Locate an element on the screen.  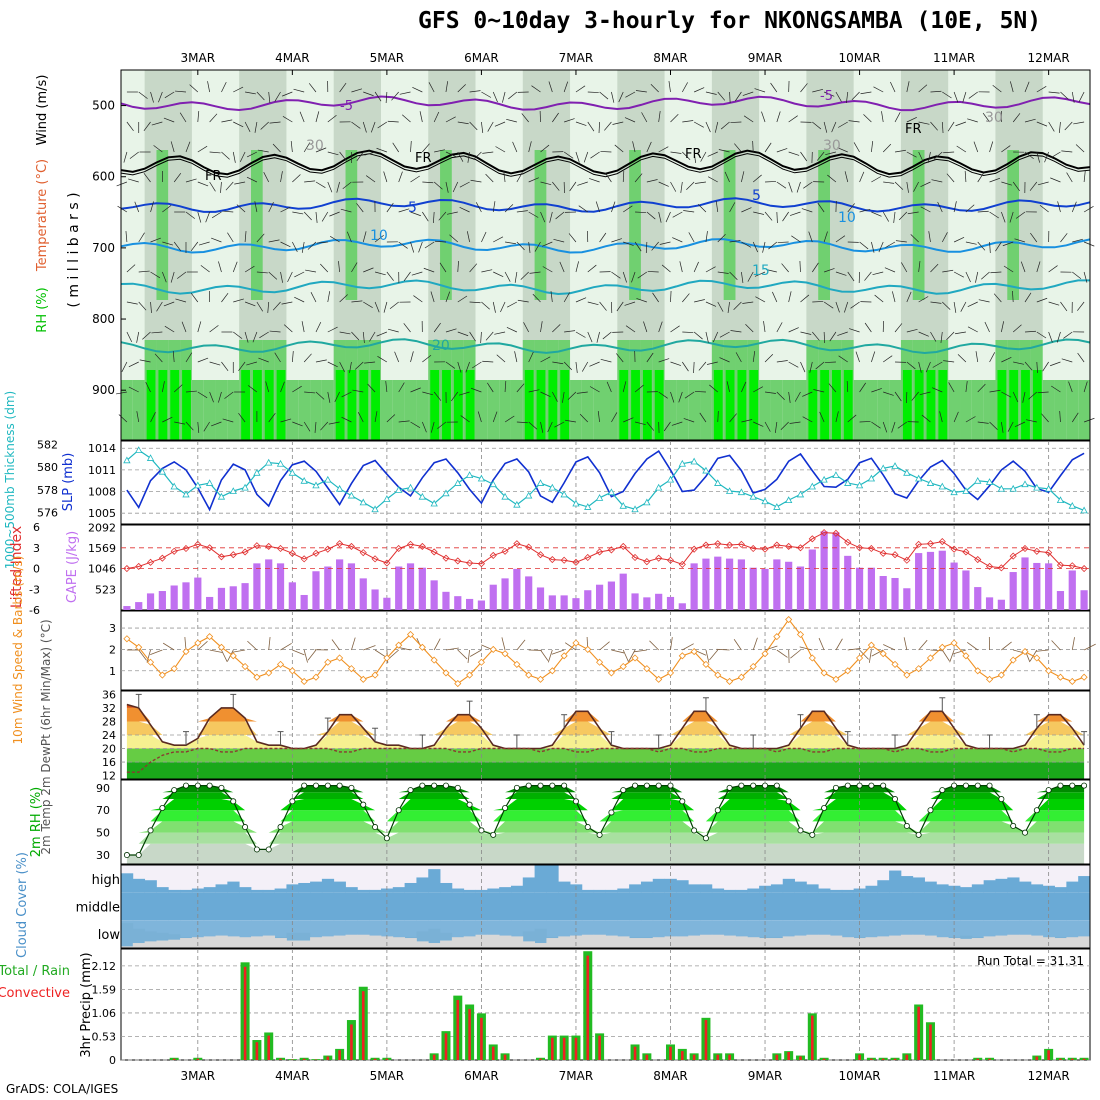
contour-label: 10 is located at coordinates (379, 236).